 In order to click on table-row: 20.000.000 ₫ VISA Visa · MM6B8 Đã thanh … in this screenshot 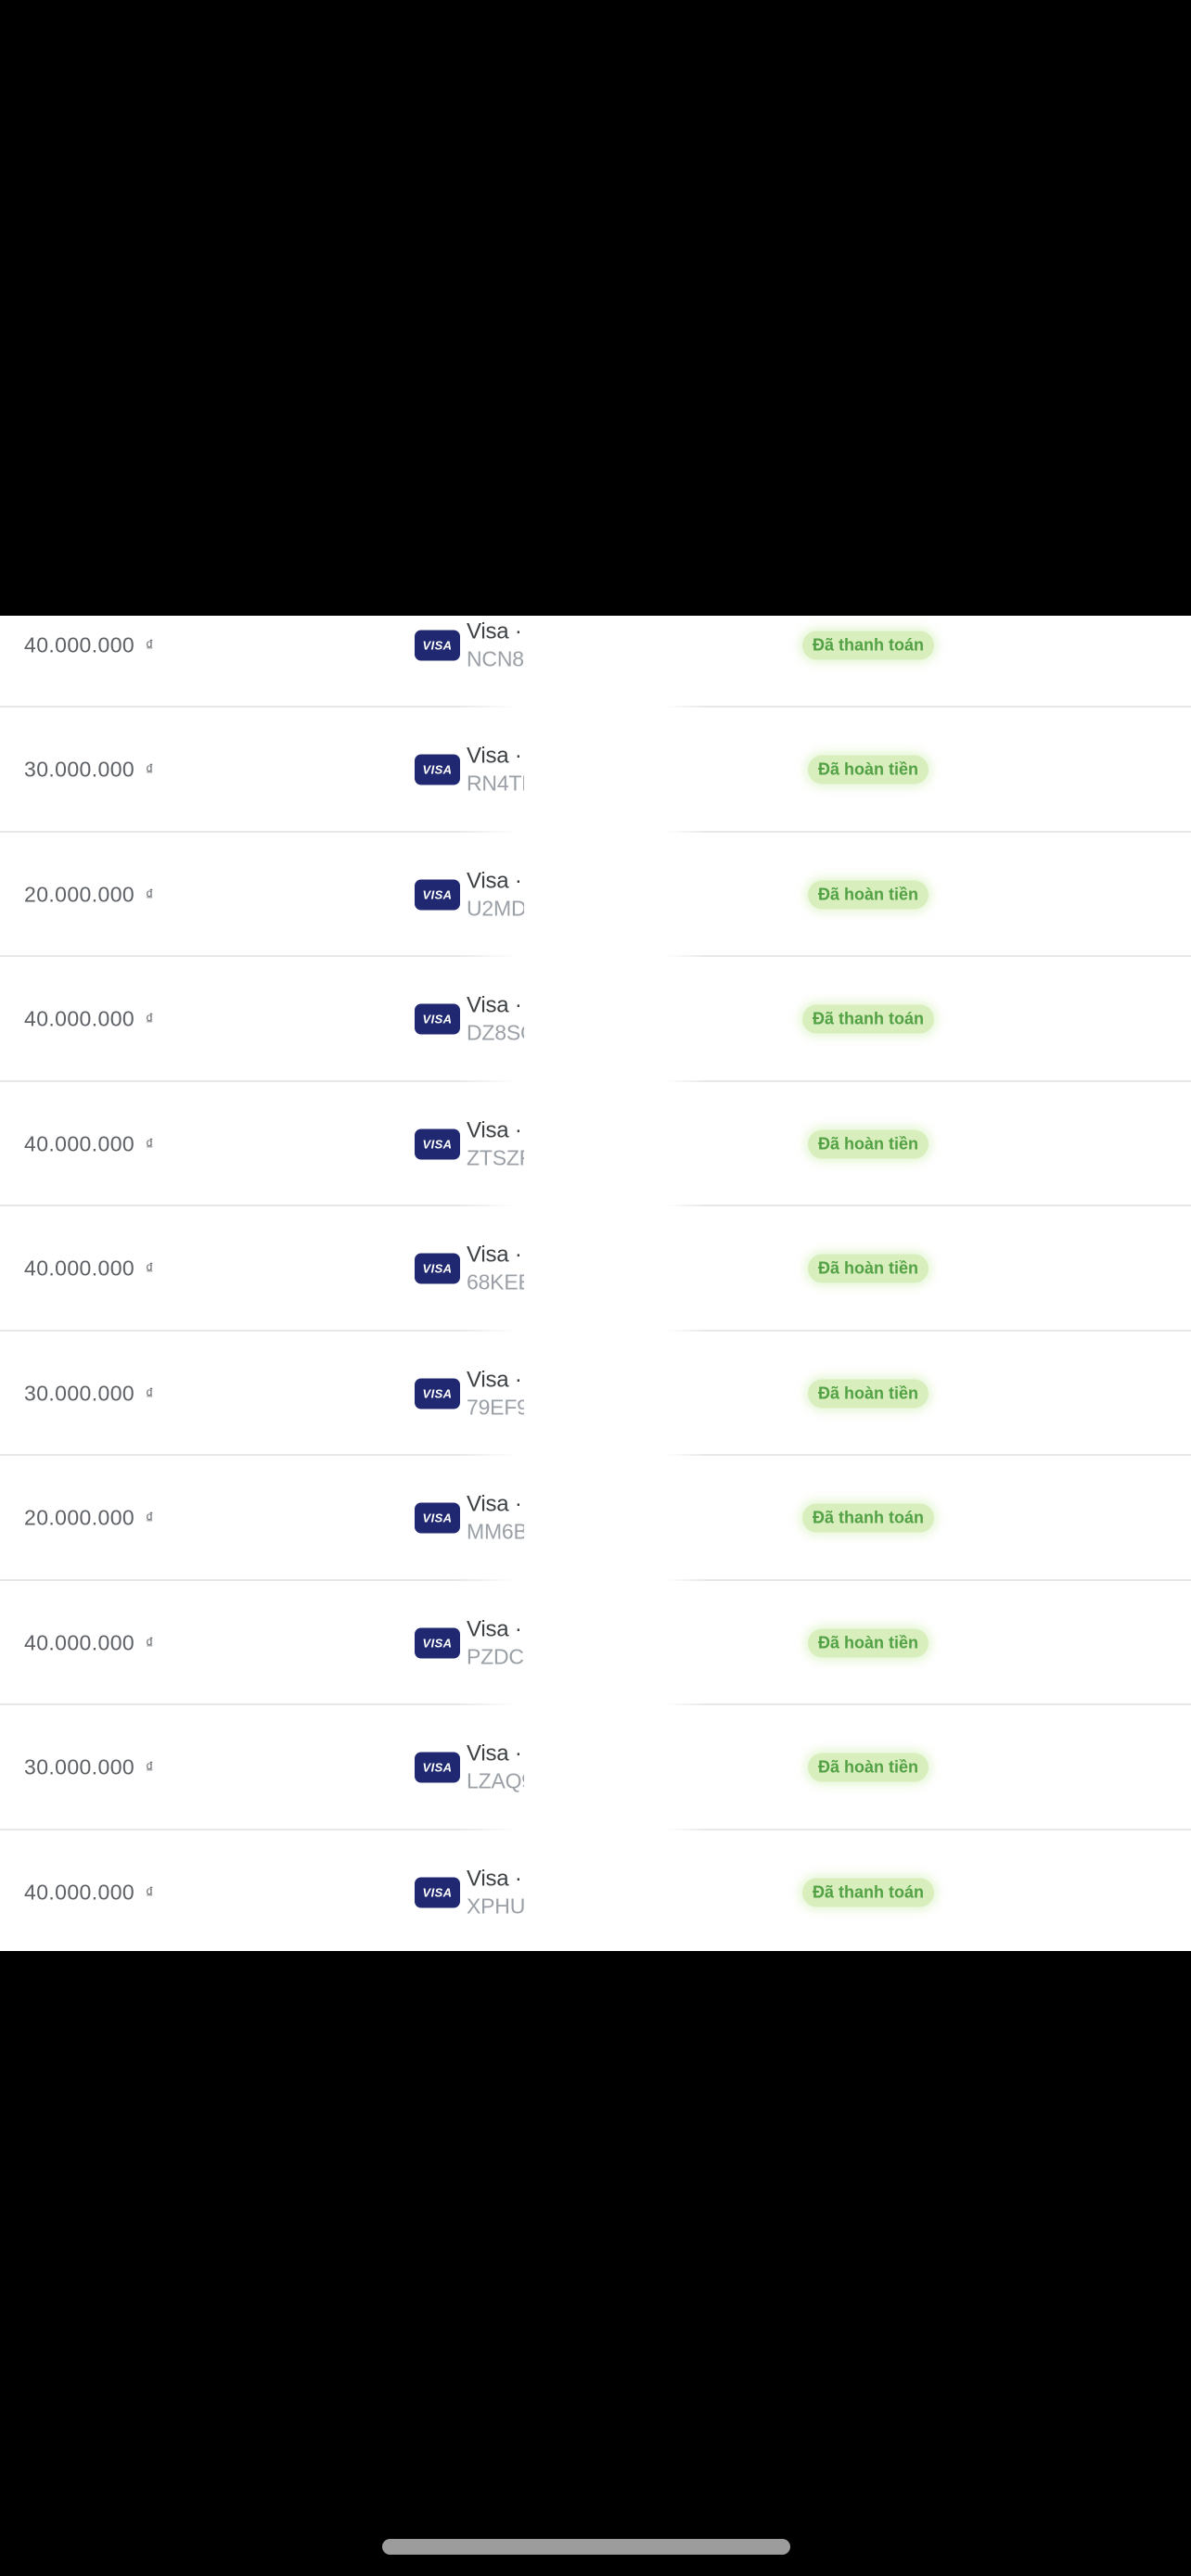, I will do `click(595, 1518)`.